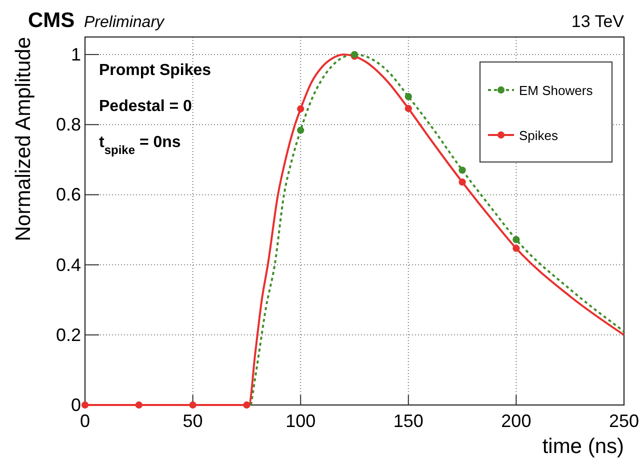  Describe the element at coordinates (23, 139) in the screenshot. I see `y-axis-title: Normalized Amplitude` at that location.